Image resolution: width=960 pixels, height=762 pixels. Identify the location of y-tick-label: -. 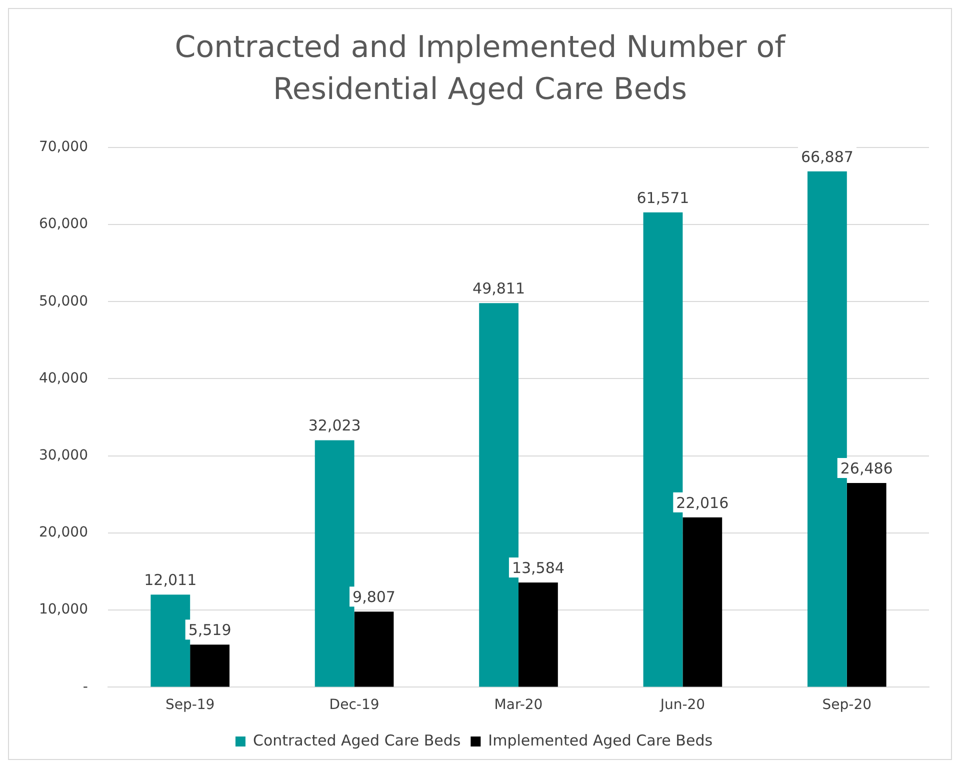
(85, 686).